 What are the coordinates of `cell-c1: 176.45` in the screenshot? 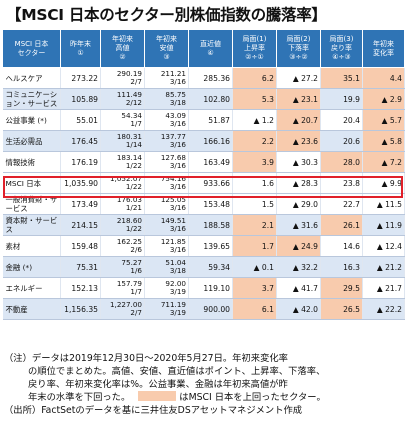 It's located at (80, 141).